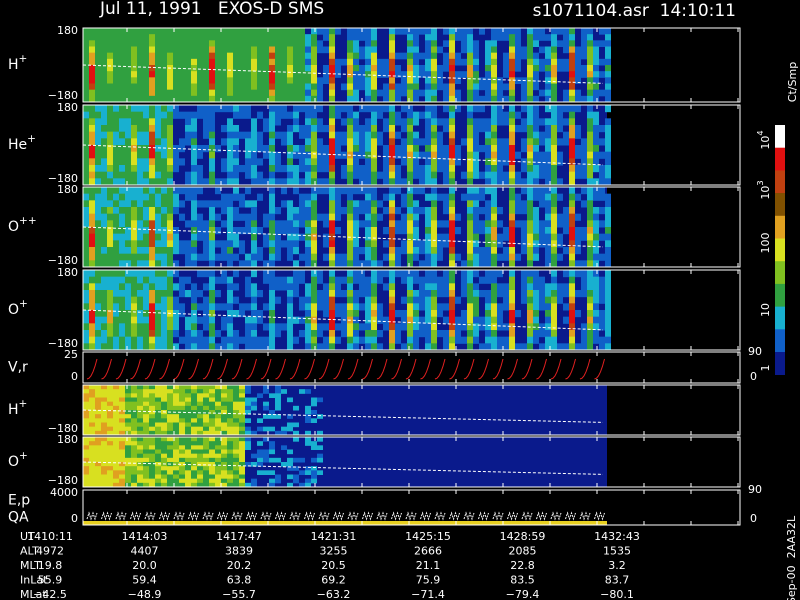  Describe the element at coordinates (617, 580) in the screenshot. I see `table-cell: 83.7` at that location.